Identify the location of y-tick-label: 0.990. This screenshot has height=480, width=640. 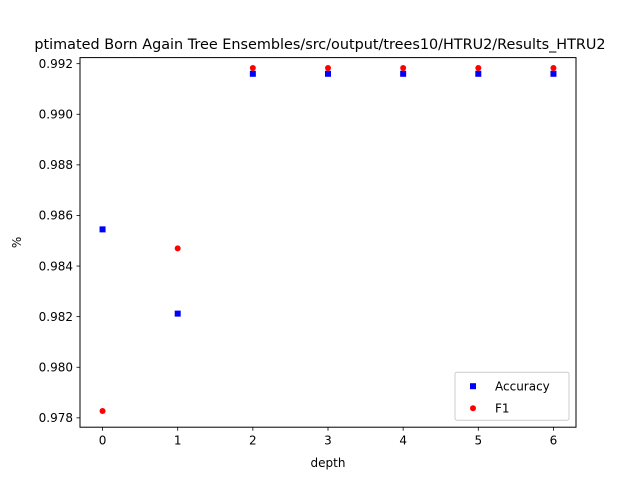
(56, 114).